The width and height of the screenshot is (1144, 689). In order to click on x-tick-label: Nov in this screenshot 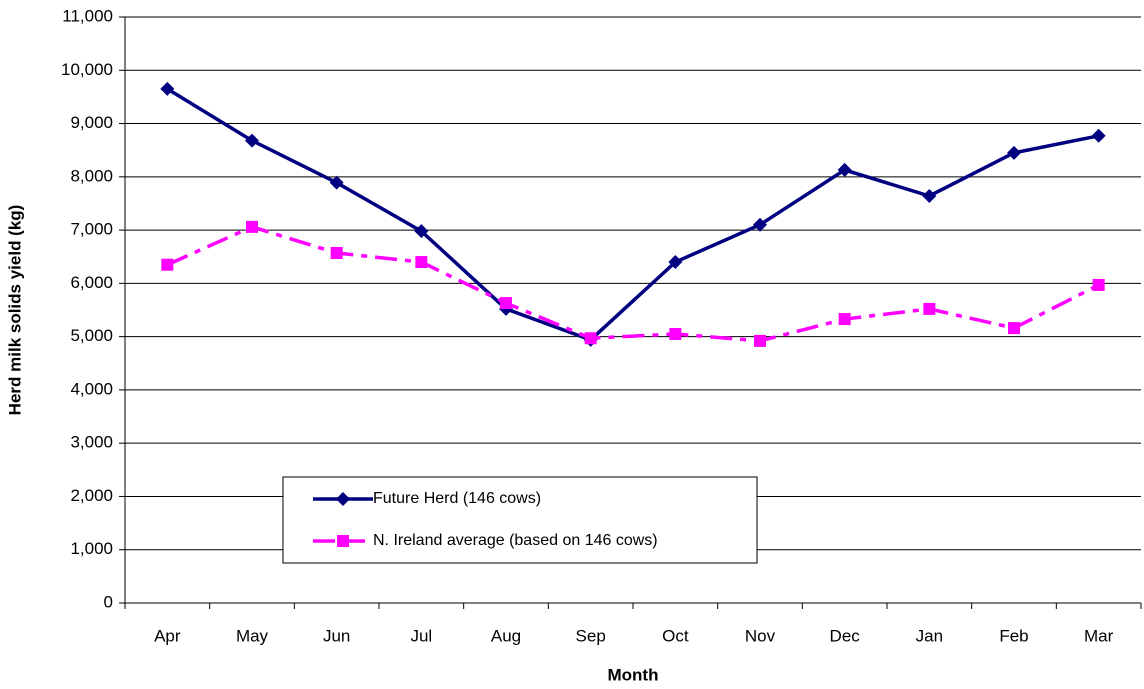, I will do `click(760, 635)`.